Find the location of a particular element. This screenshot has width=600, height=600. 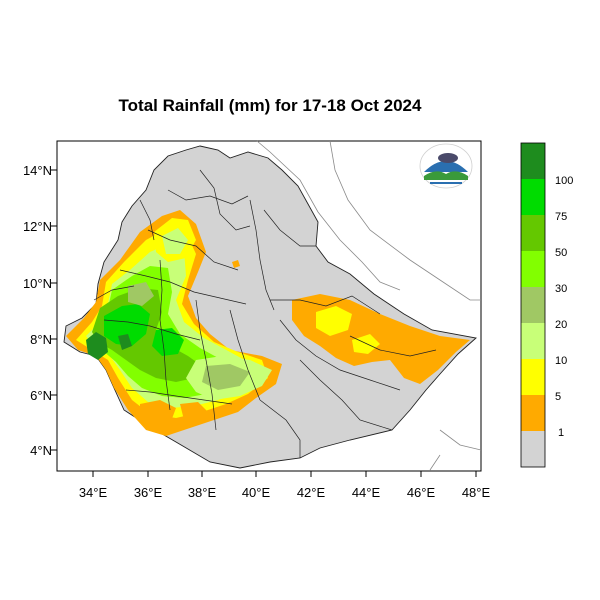

legend-label: 75 is located at coordinates (561, 217).